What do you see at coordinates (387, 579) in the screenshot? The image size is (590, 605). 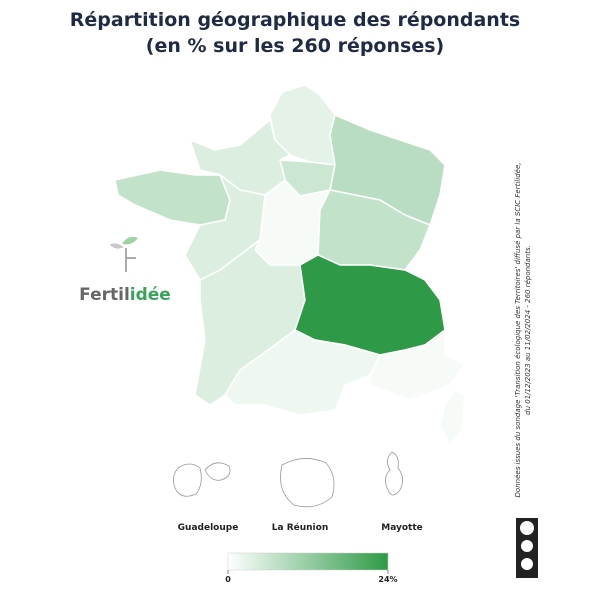 I see `scale-tick-label: 24%` at bounding box center [387, 579].